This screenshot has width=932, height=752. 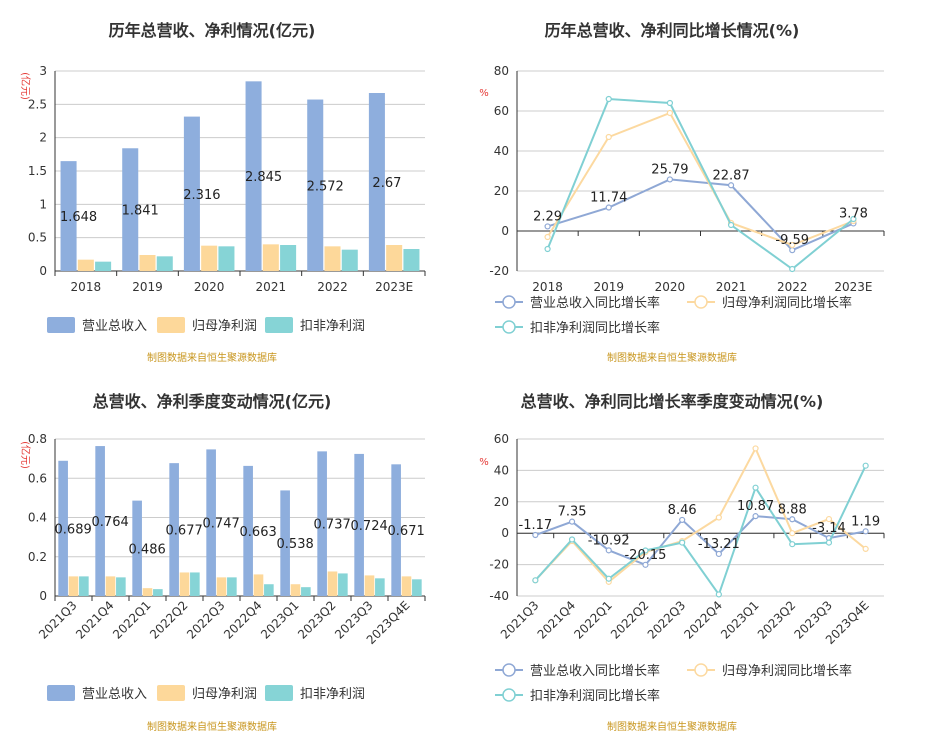 What do you see at coordinates (209, 287) in the screenshot?
I see `x-tick-label: 2020` at bounding box center [209, 287].